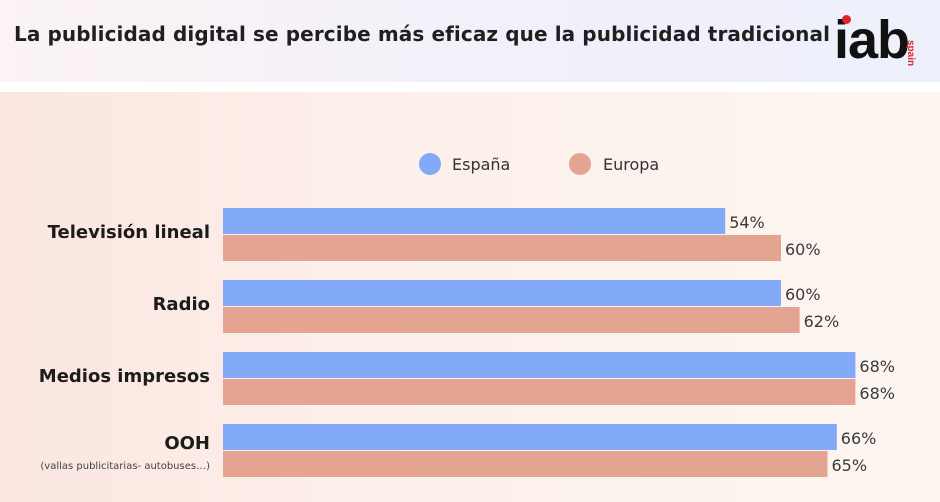 Image resolution: width=940 pixels, height=502 pixels. What do you see at coordinates (747, 222) in the screenshot?
I see `value-label: 54%` at bounding box center [747, 222].